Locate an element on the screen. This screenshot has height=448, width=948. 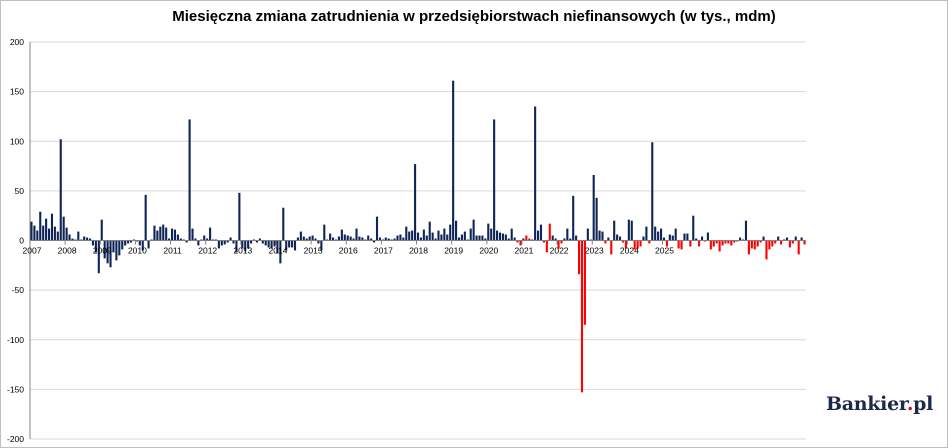
x-tick-label: 2010 is located at coordinates (137, 251).